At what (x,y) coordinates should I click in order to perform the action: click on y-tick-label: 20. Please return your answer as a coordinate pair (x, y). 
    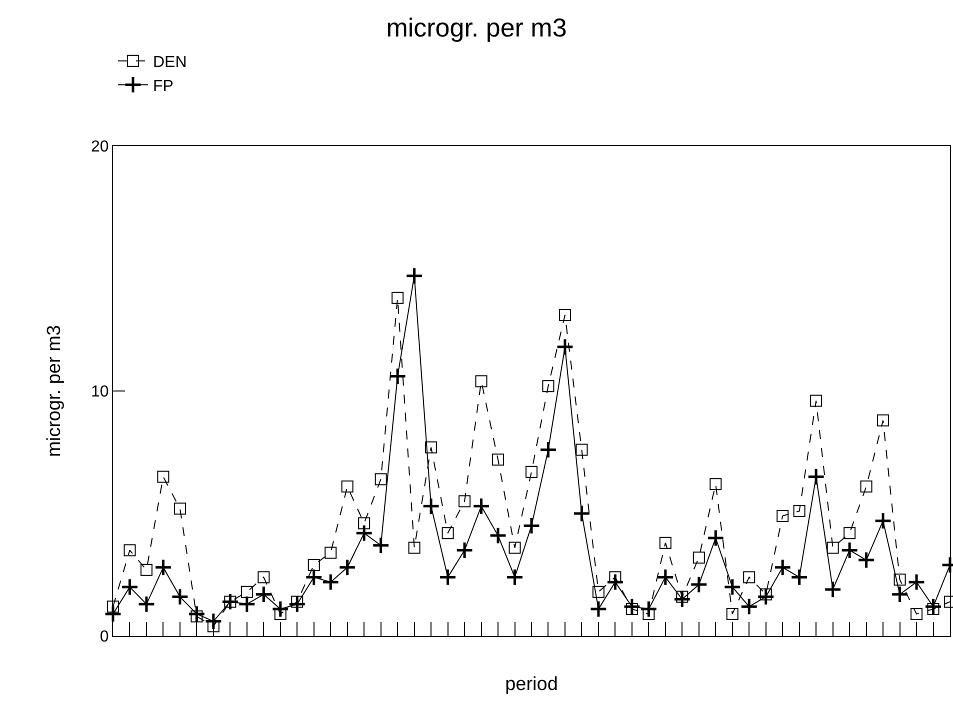
    Looking at the image, I should click on (100, 147).